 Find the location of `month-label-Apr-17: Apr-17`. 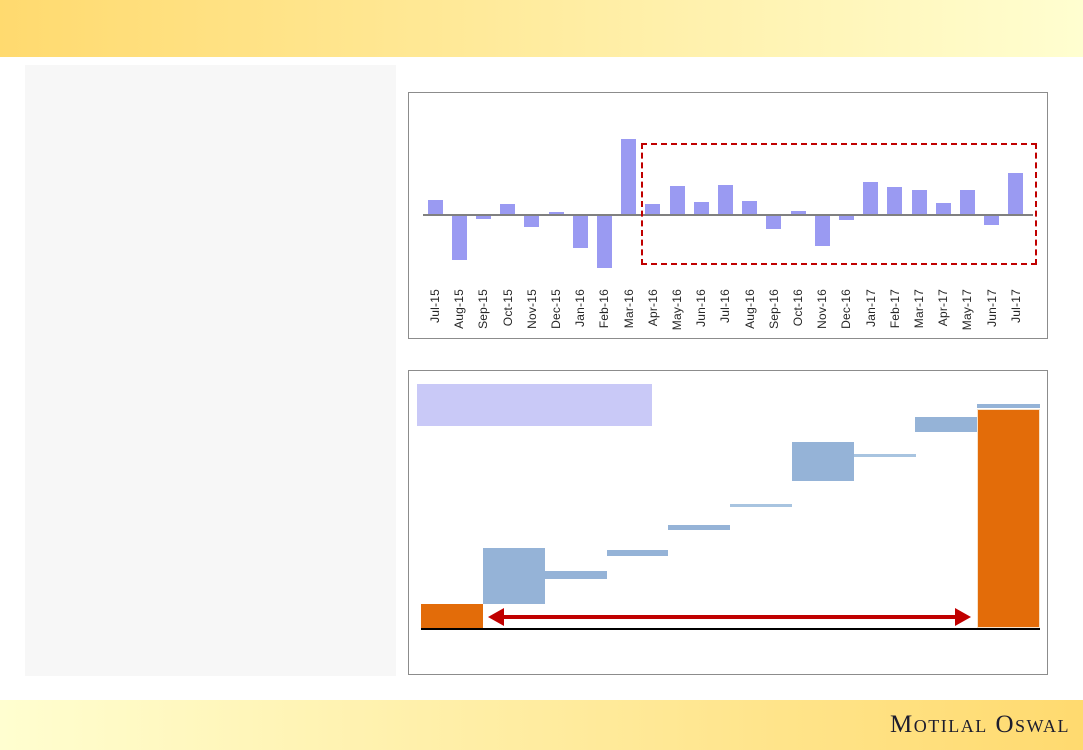

month-label-Apr-17: Apr-17 is located at coordinates (943, 308).